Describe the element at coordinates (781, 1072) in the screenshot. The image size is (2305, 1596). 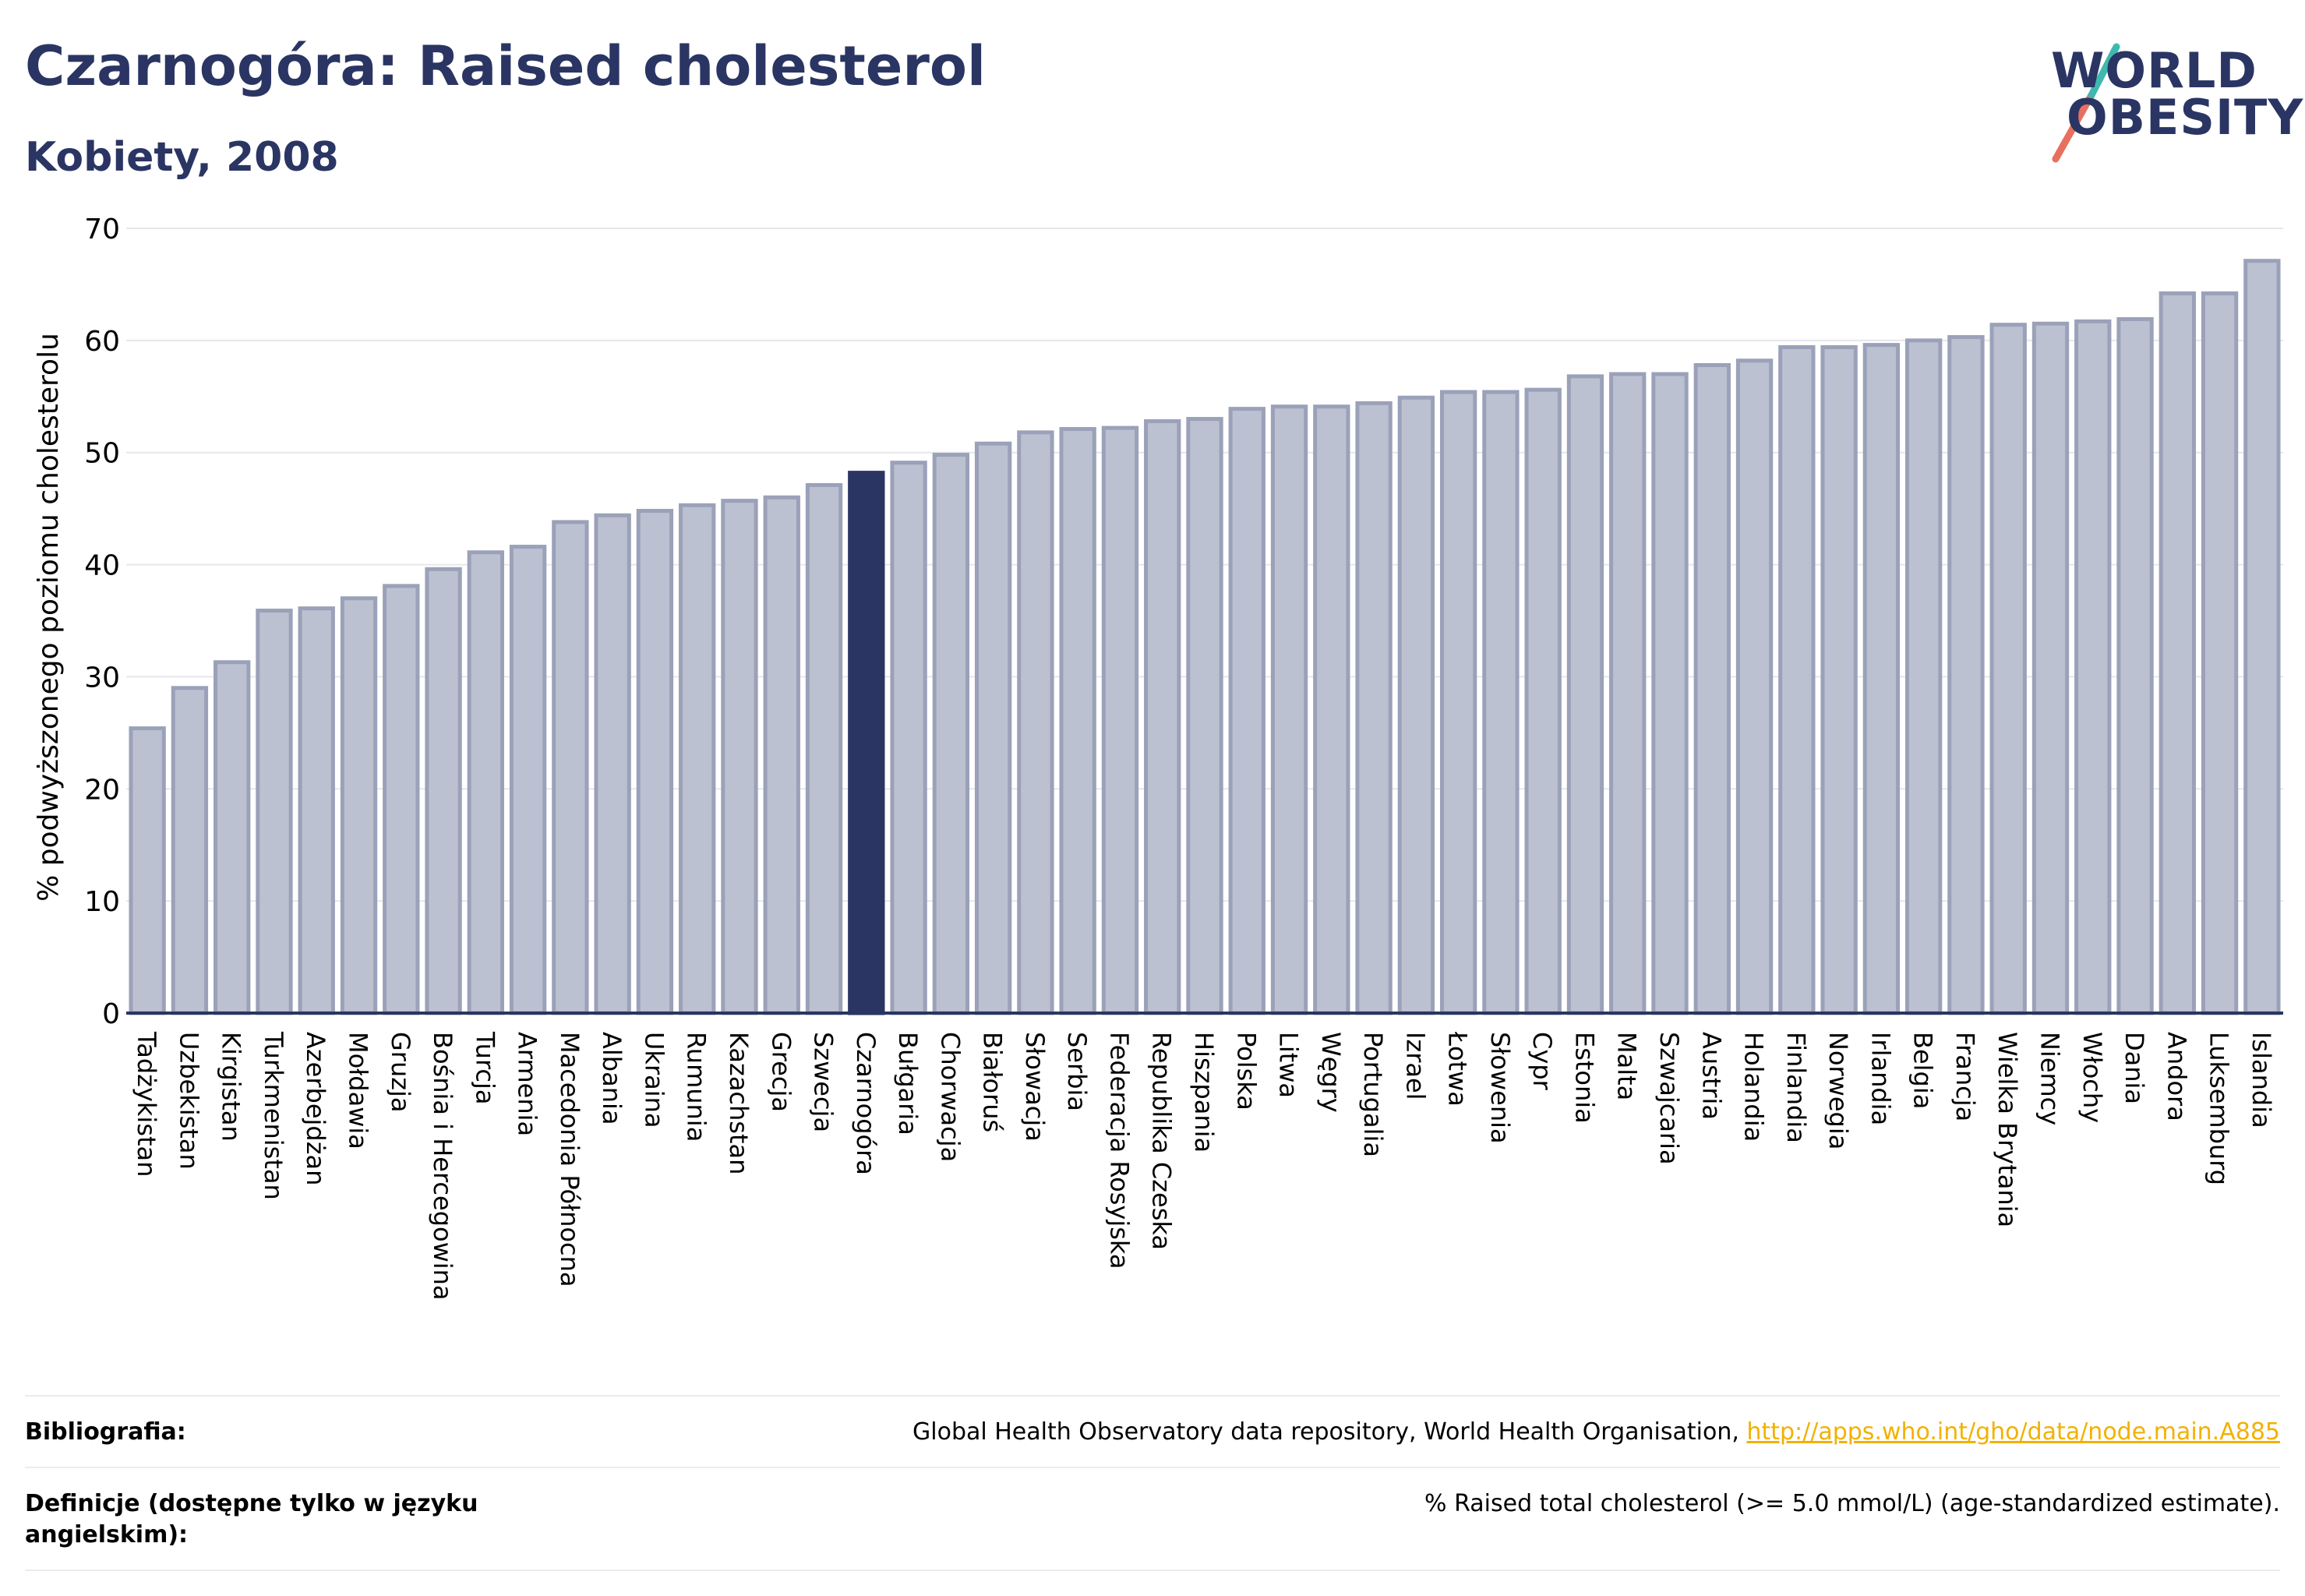
I see `x-tick-label: Grecja` at that location.